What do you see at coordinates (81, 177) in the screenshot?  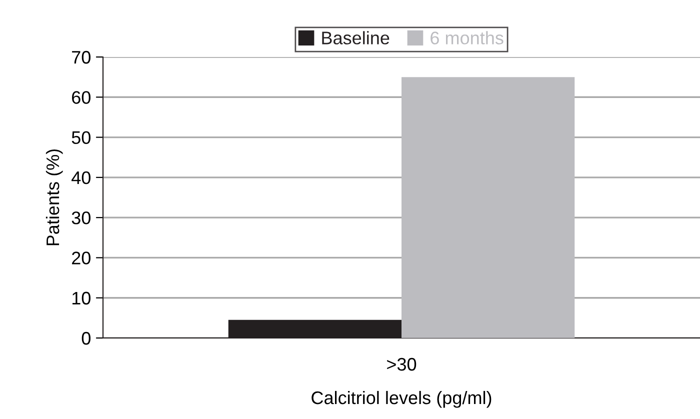 I see `y-tick-label: 40` at bounding box center [81, 177].